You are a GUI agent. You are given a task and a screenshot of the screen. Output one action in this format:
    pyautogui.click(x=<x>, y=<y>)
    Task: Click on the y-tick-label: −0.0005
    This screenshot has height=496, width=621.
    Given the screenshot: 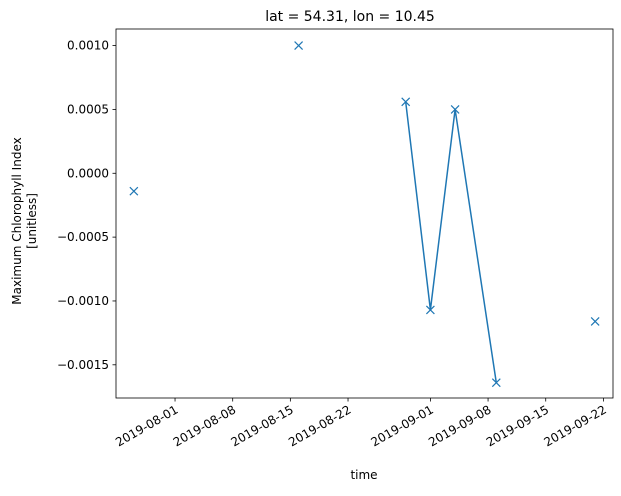 What is the action you would take?
    pyautogui.click(x=83, y=237)
    